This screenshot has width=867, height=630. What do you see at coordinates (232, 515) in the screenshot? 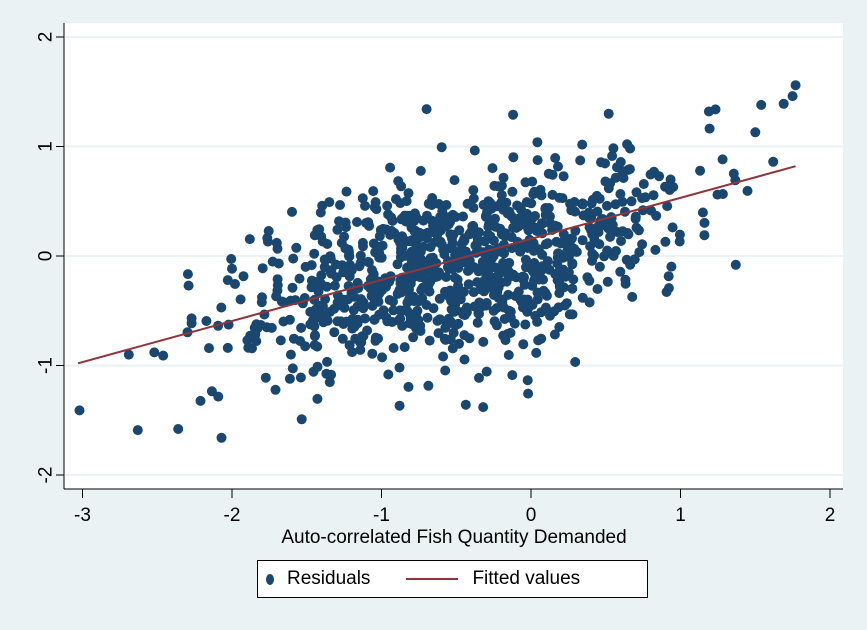
I see `x-tick-label: -2` at bounding box center [232, 515].